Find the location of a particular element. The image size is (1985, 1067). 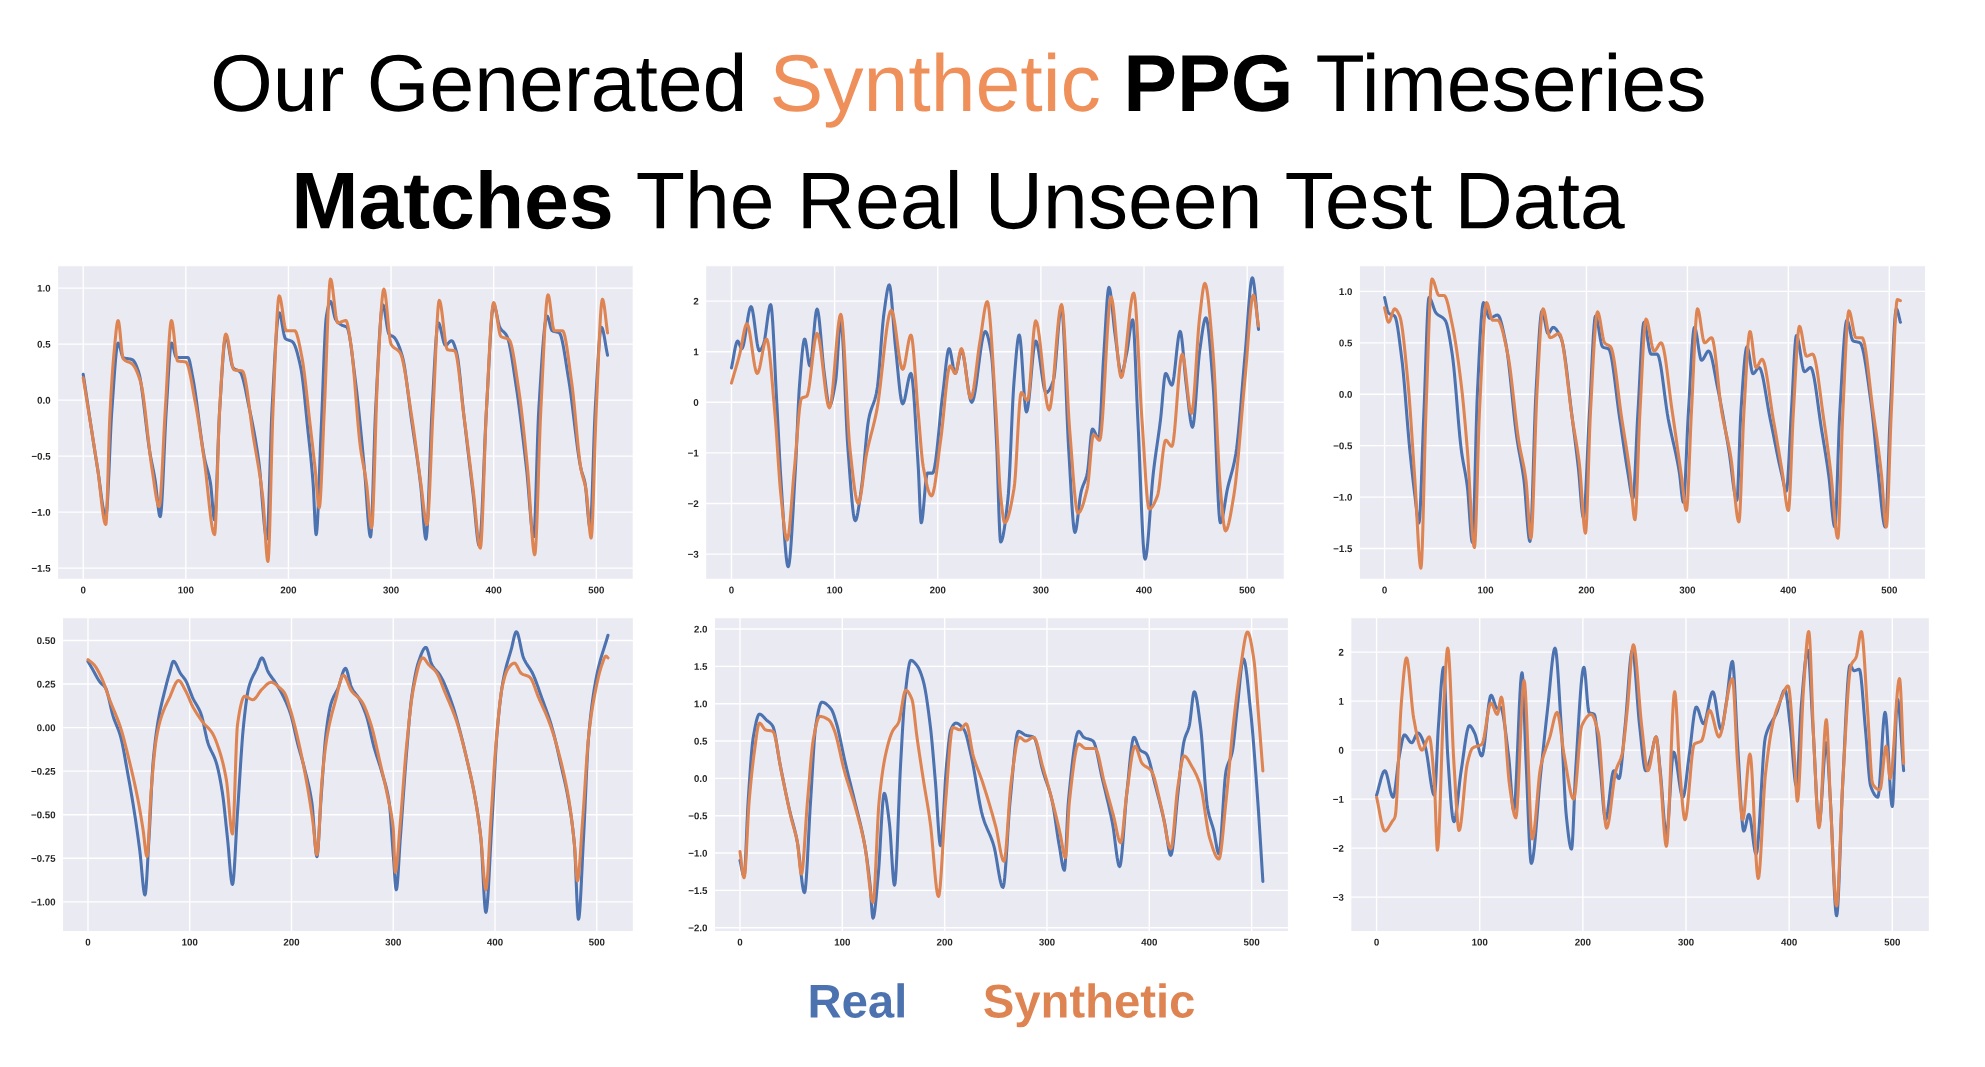

y-tick-label: −0.75 is located at coordinates (43, 858).